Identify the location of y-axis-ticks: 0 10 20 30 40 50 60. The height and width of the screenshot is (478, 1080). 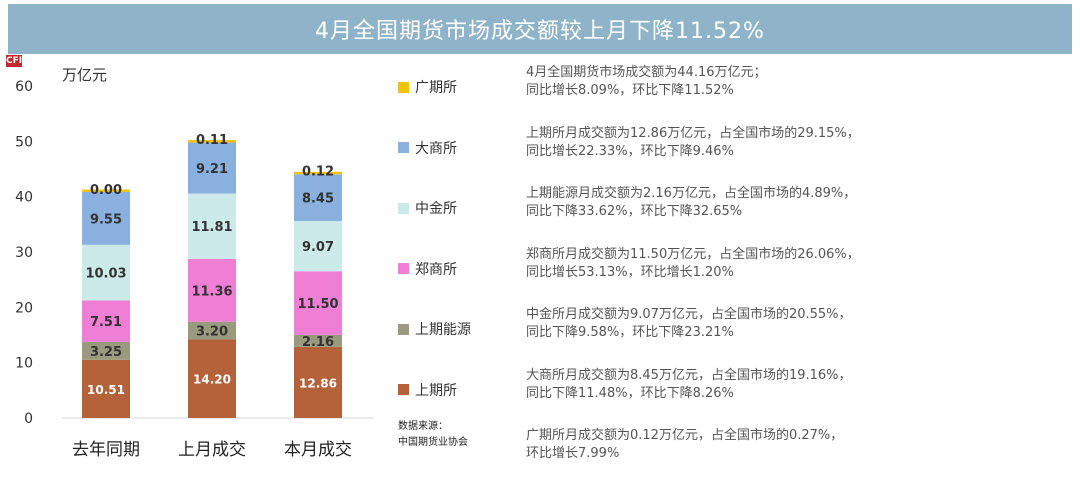
(24, 253).